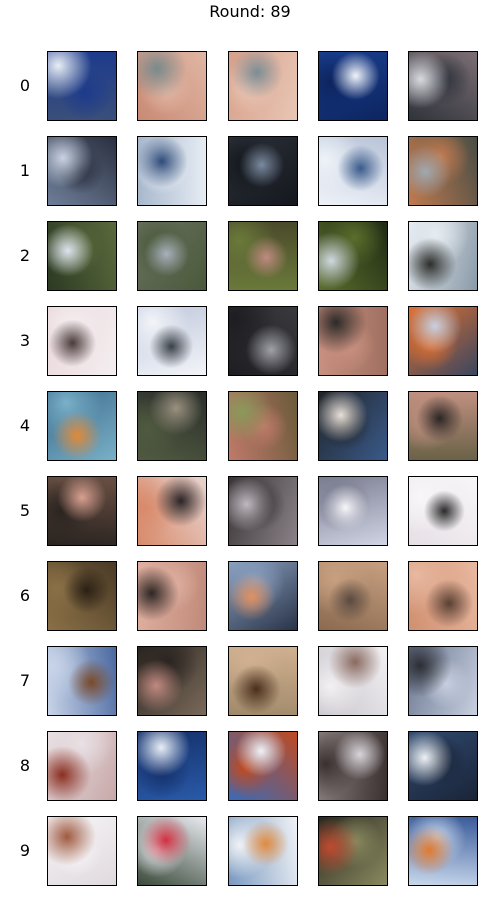 This screenshot has width=500, height=900. What do you see at coordinates (25, 170) in the screenshot?
I see `row-label: 1` at bounding box center [25, 170].